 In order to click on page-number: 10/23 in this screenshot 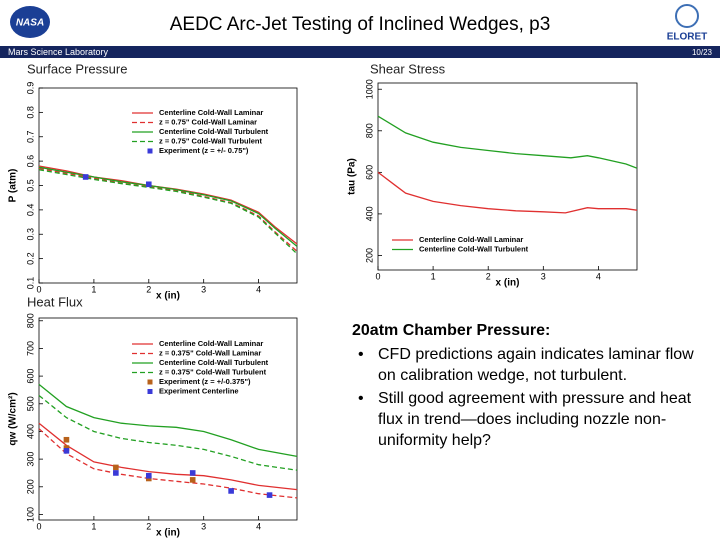, I will do `click(702, 52)`.